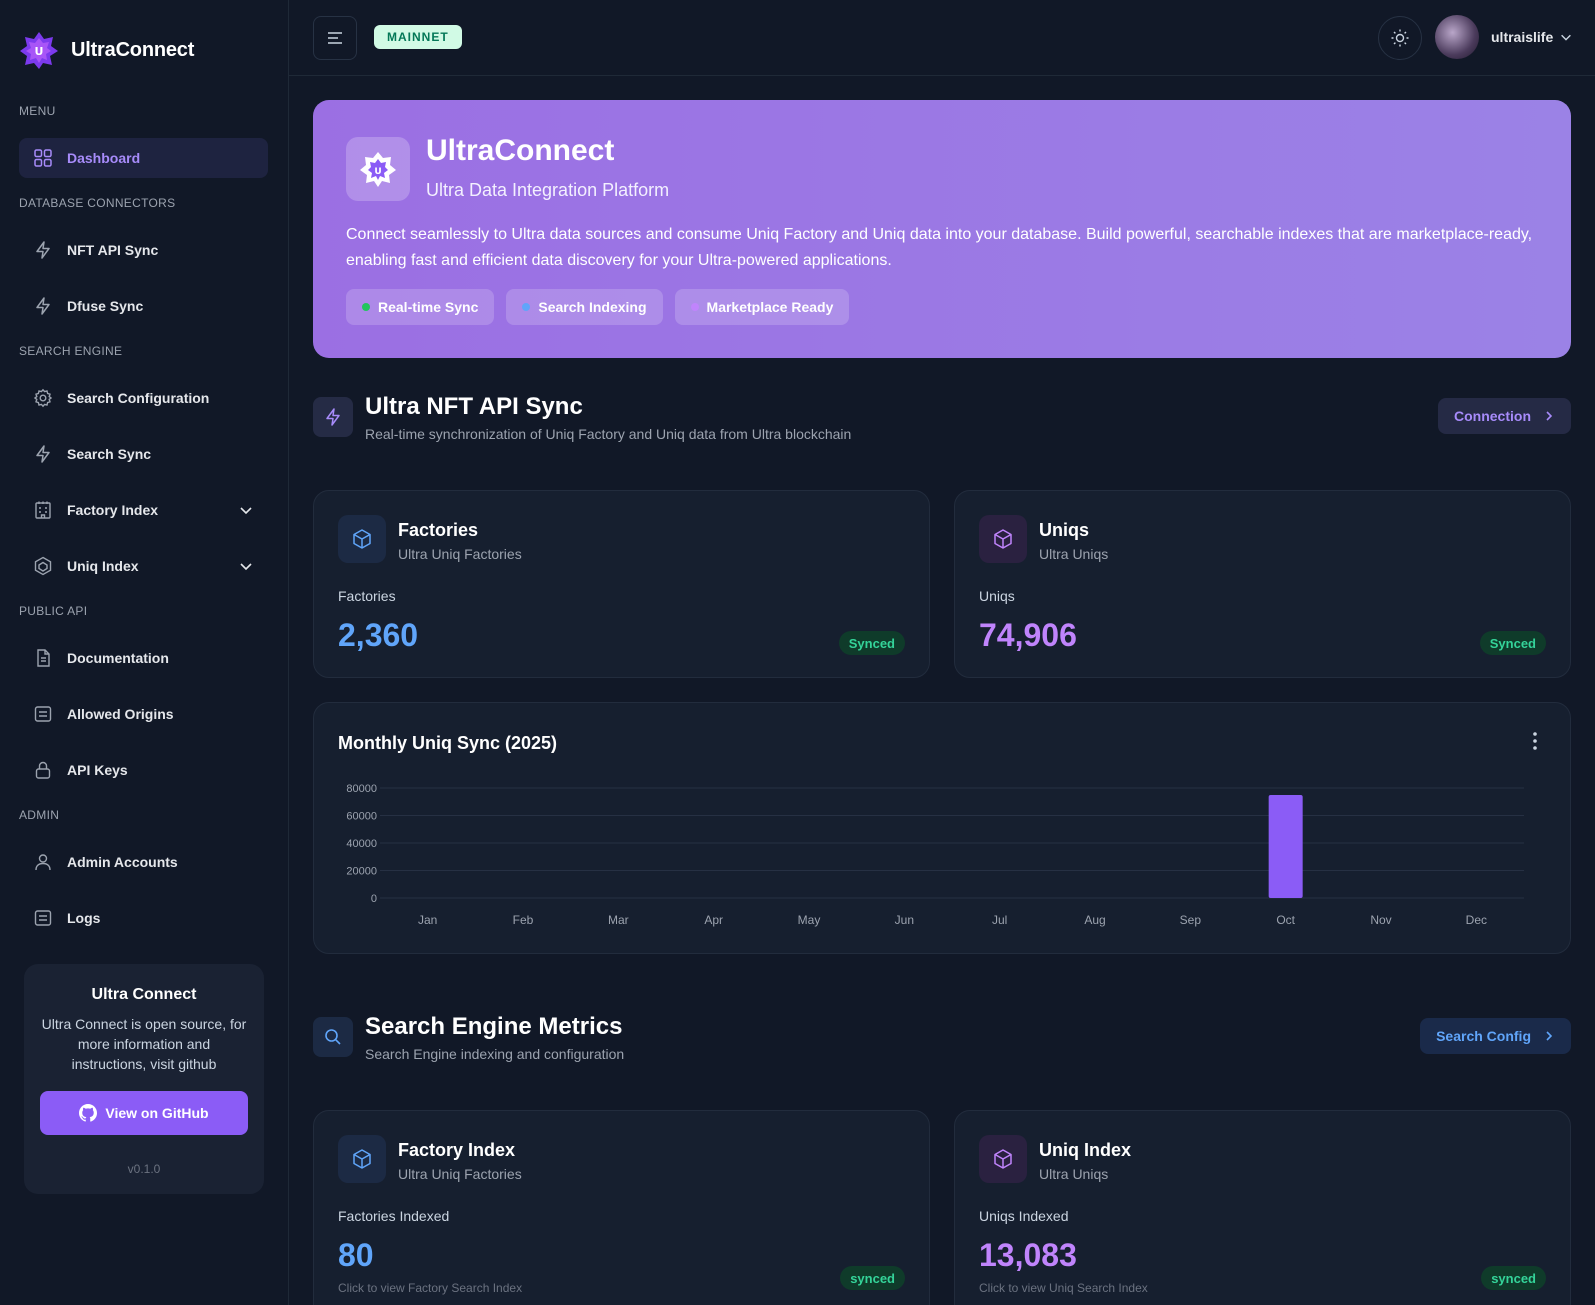  Describe the element at coordinates (1513, 1278) in the screenshot. I see `status-badge: synced` at that location.